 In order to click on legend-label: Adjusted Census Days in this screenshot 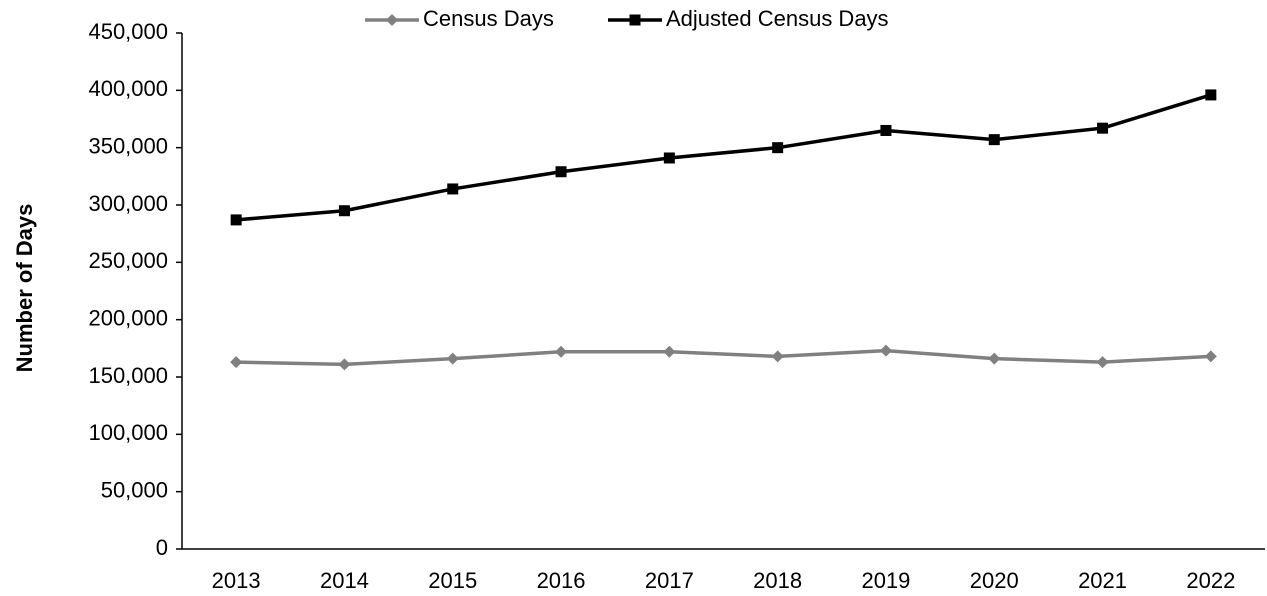, I will do `click(777, 18)`.